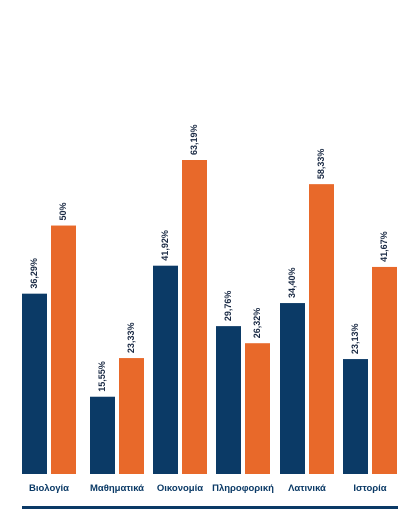  Describe the element at coordinates (63, 212) in the screenshot. I see `data-label-orange-0: 50%` at that location.